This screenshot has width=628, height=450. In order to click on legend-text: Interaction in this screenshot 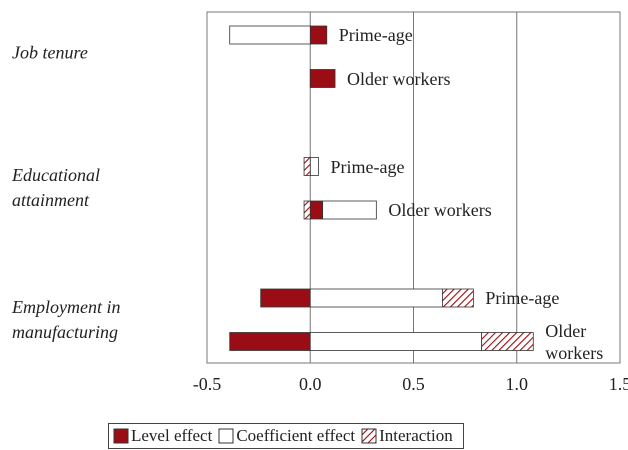, I will do `click(416, 435)`.